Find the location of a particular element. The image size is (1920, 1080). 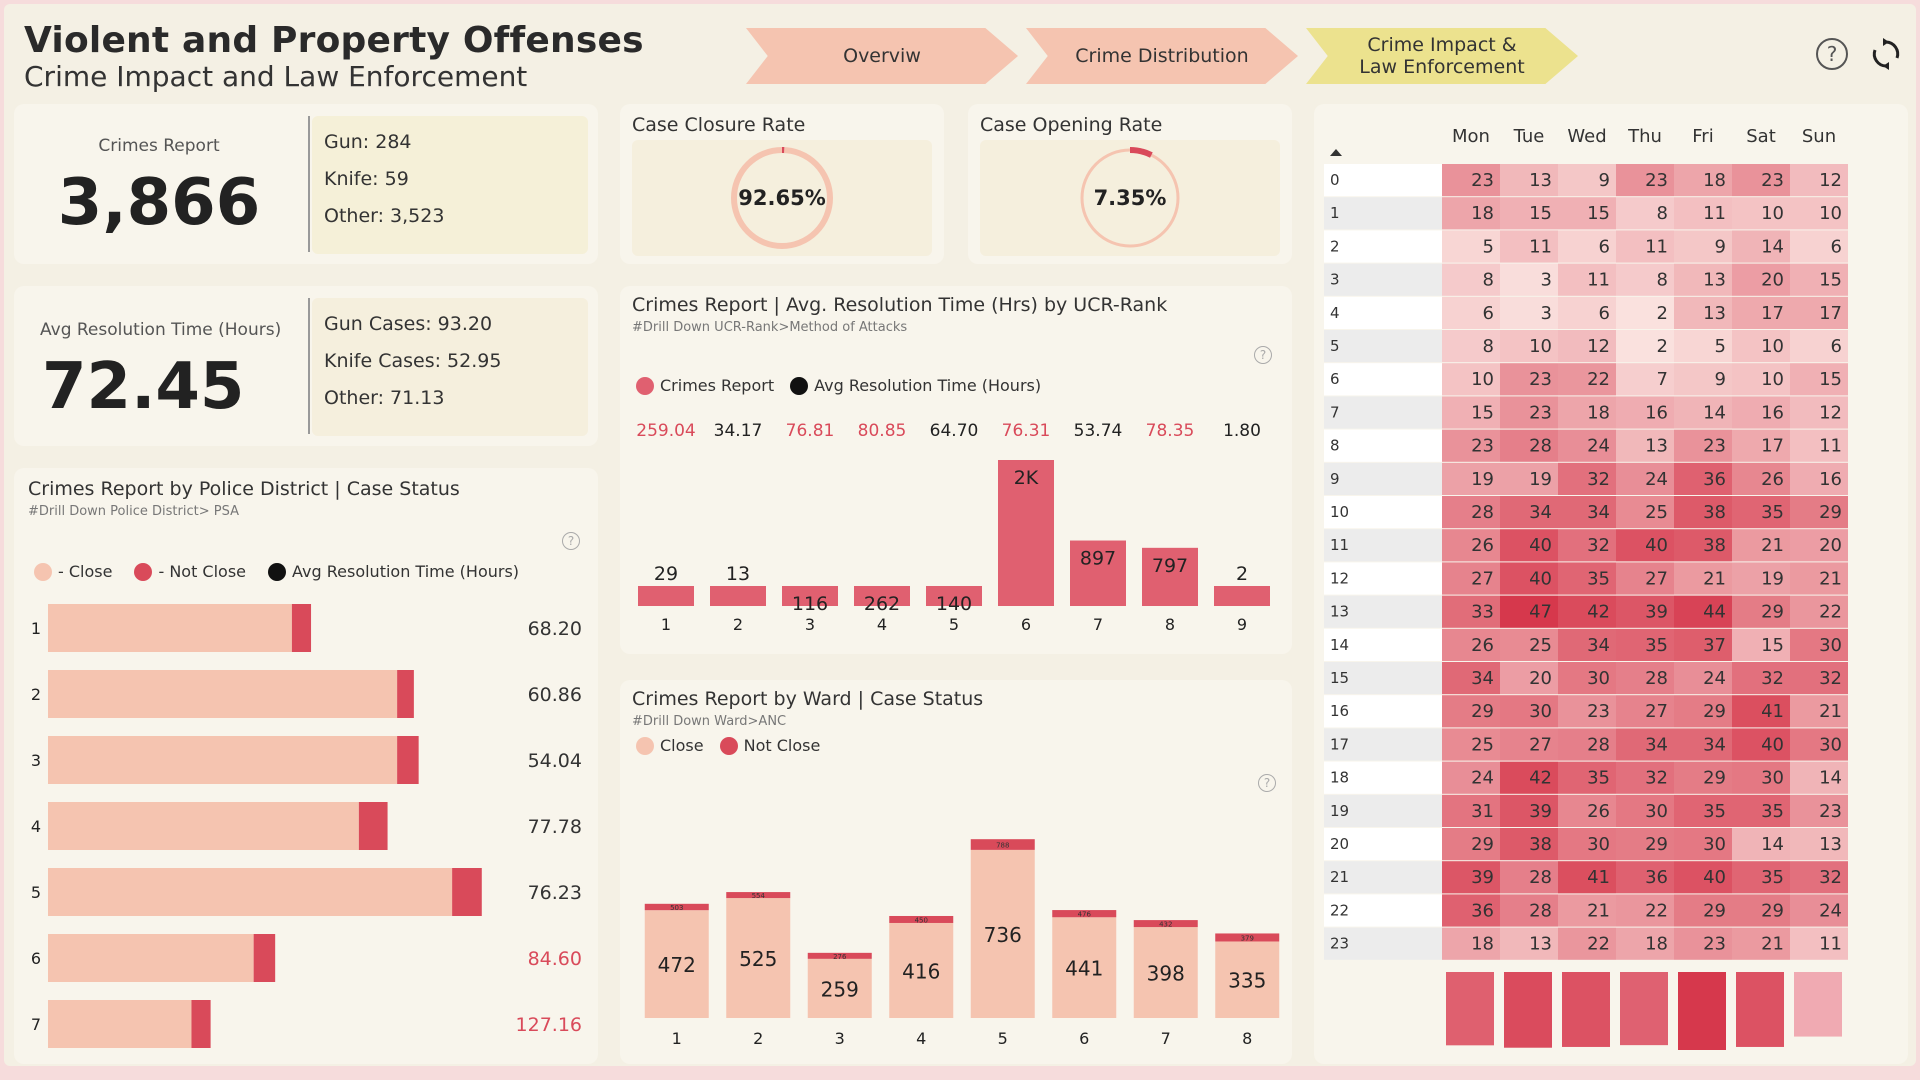

tab-crime-impact: Crime Impact & Law Enforcement is located at coordinates (1442, 56).